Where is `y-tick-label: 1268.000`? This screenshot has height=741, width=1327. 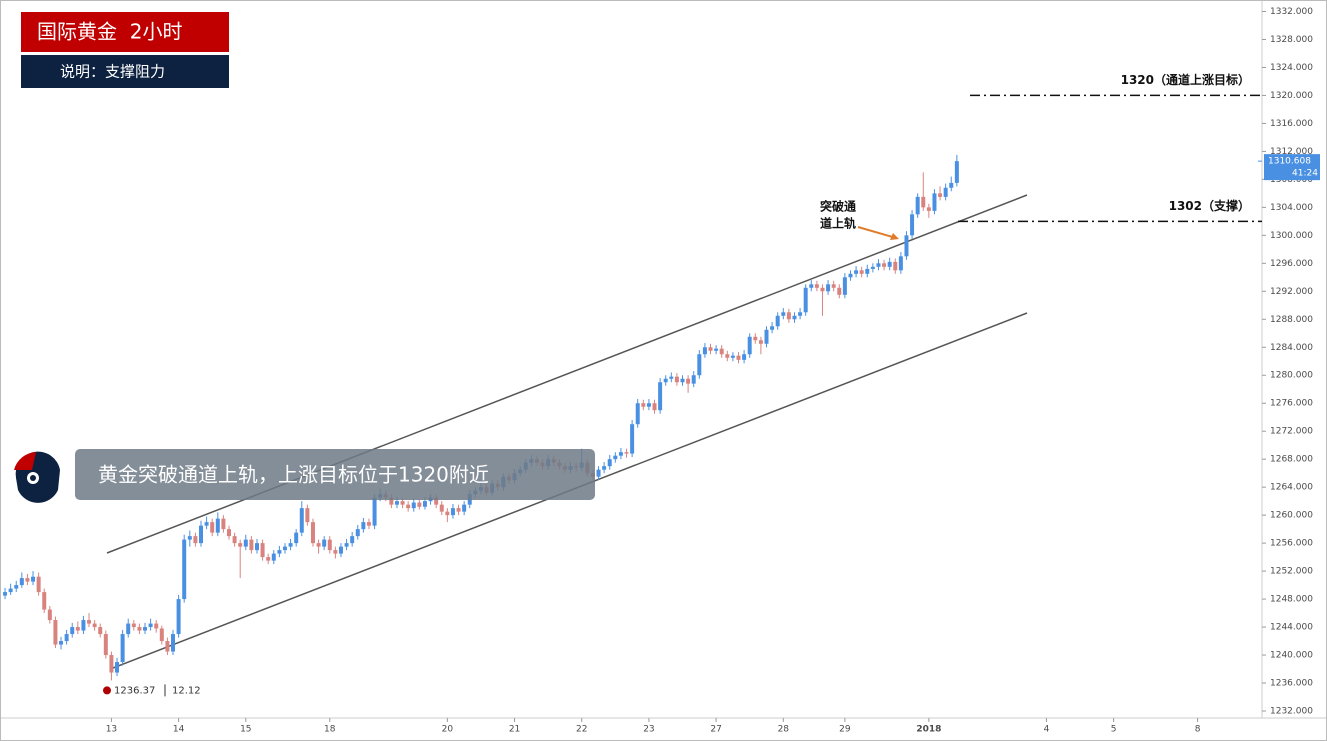
y-tick-label: 1268.000 is located at coordinates (1291, 460).